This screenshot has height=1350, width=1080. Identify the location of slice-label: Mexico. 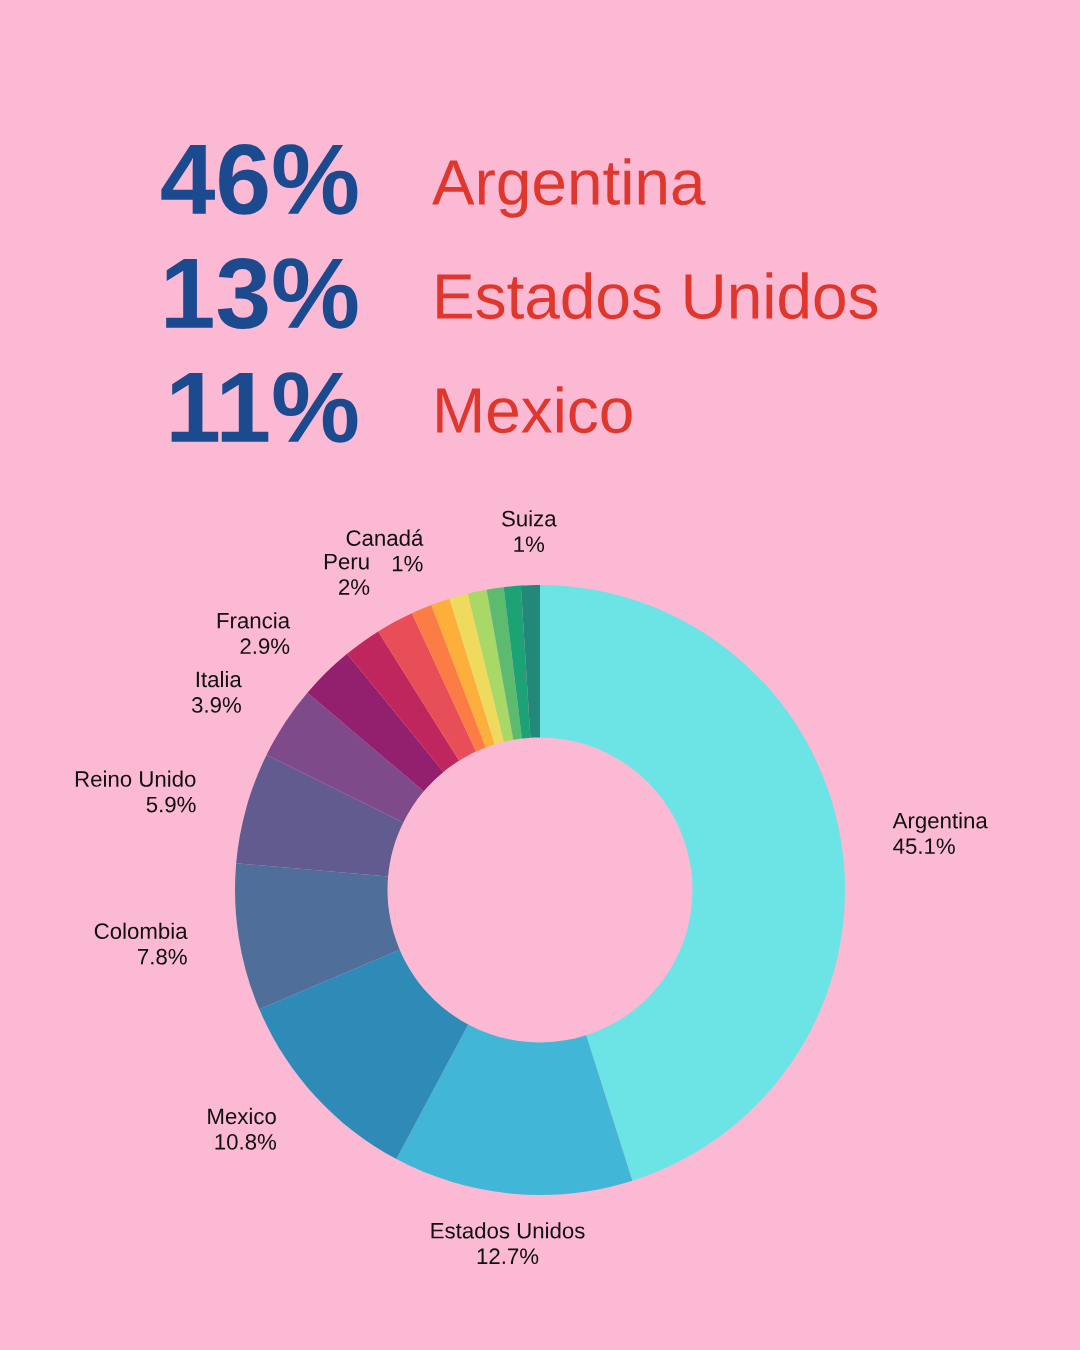
(242, 1116).